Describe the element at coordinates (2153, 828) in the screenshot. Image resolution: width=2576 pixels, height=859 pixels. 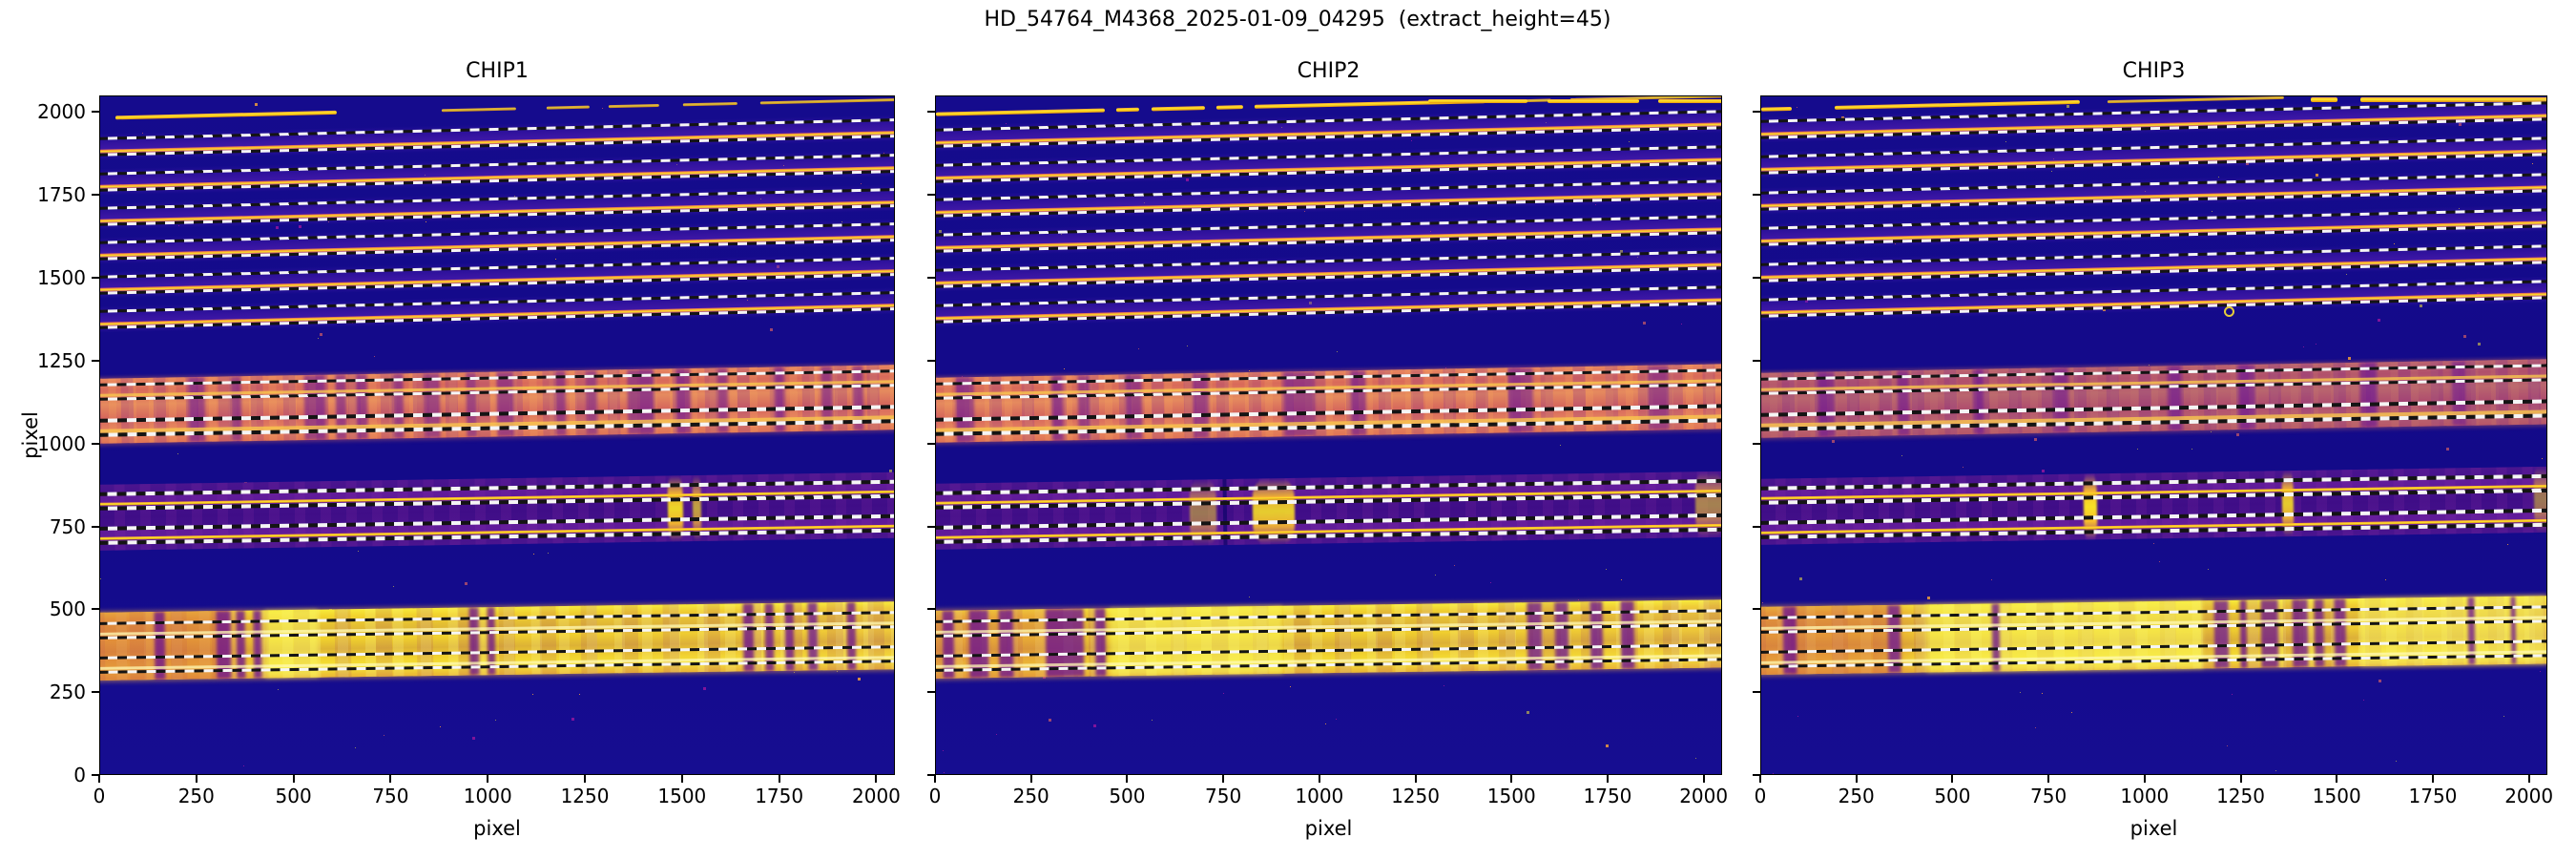
I see `x-axis-label: pixel` at that location.